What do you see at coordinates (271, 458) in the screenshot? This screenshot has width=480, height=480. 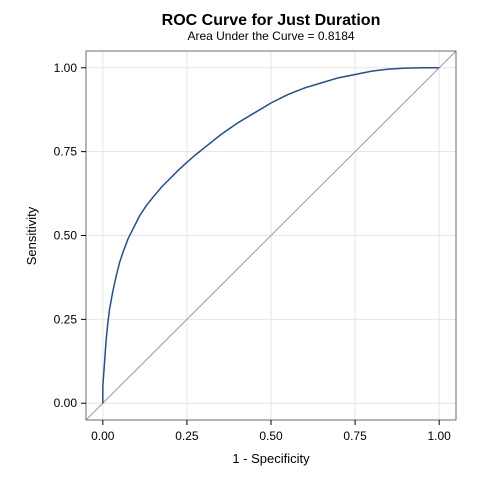 I see `x-axis-label: 1 - Specificity` at bounding box center [271, 458].